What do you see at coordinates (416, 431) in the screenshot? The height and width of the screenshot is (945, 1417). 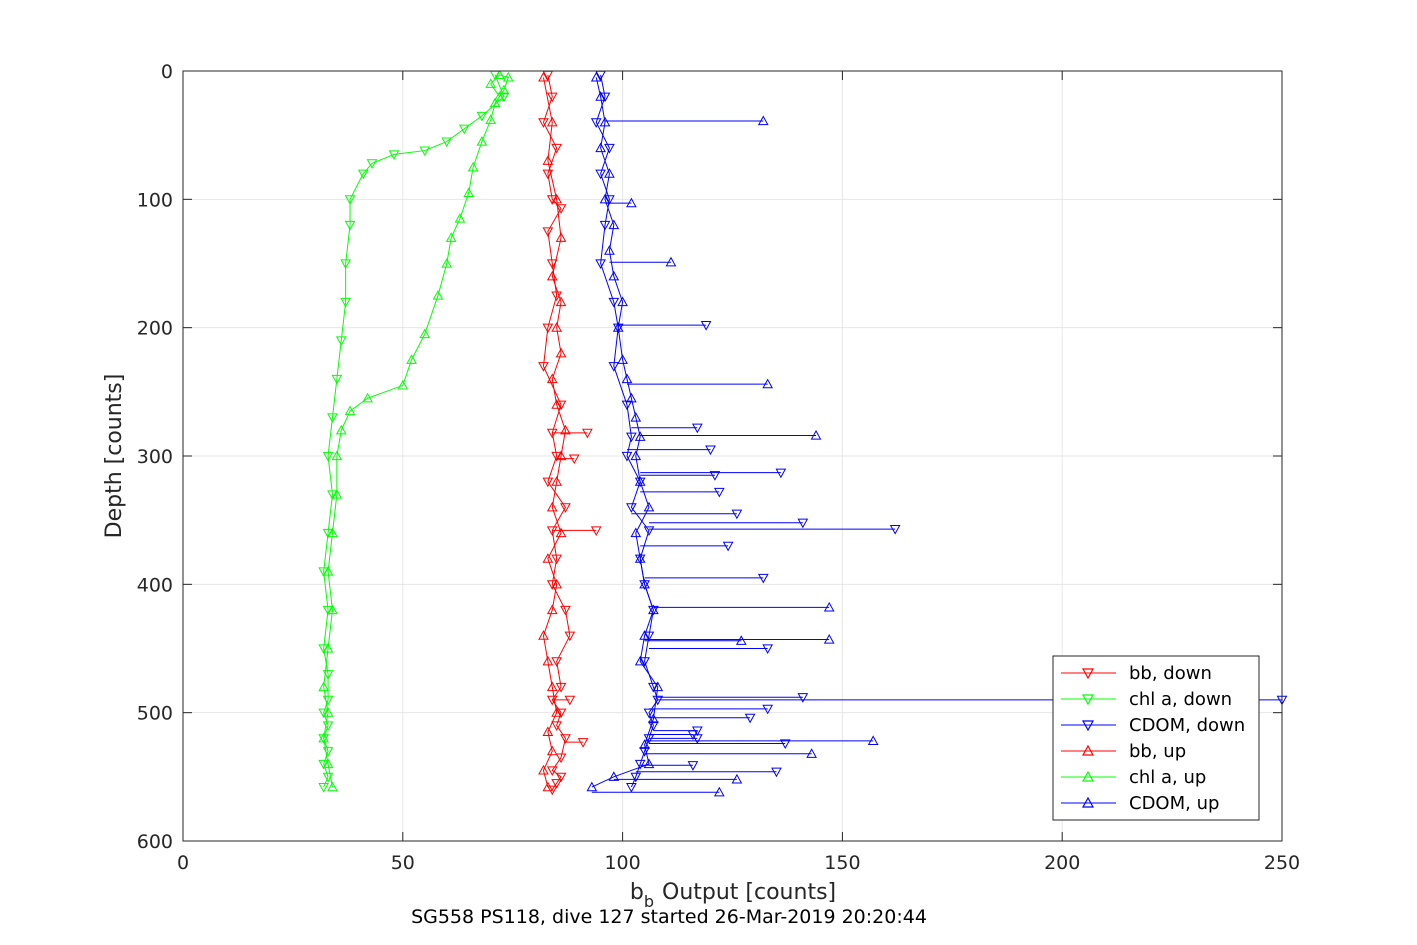 I see `series-line` at bounding box center [416, 431].